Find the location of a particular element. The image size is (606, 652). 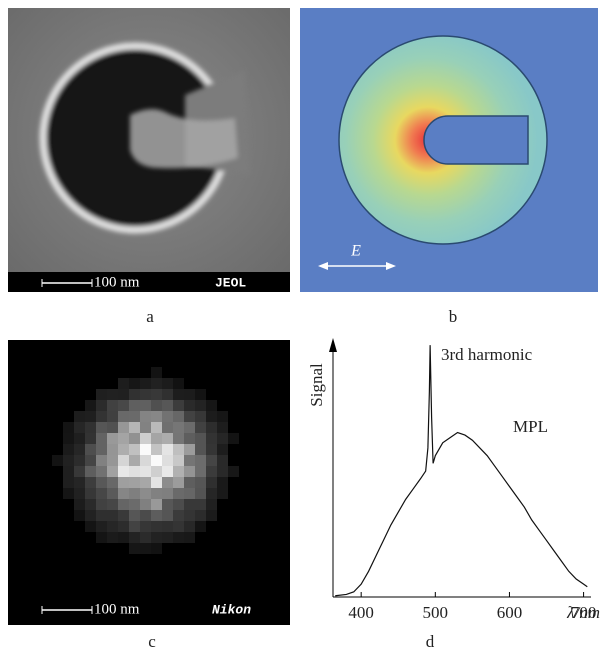

slot is located at coordinates (476, 140).